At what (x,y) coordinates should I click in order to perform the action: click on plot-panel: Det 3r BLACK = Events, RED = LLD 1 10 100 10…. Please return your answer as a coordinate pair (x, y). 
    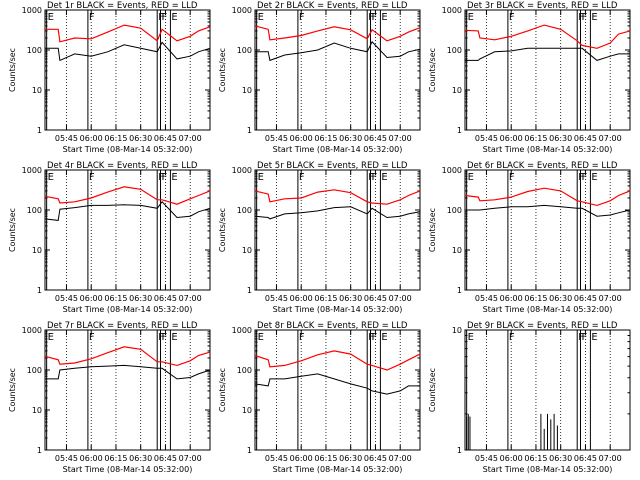
    Looking at the image, I should click on (529, 77).